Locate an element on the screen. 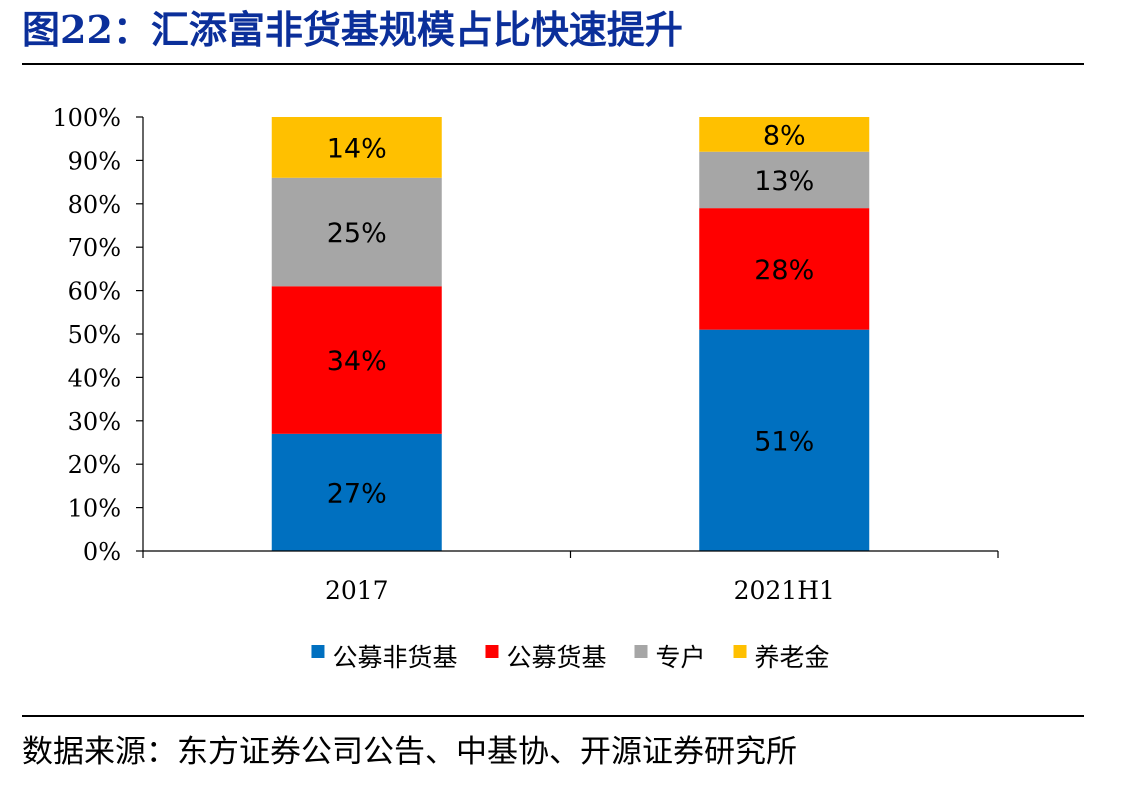  y-tick-label: 50% is located at coordinates (94, 335).